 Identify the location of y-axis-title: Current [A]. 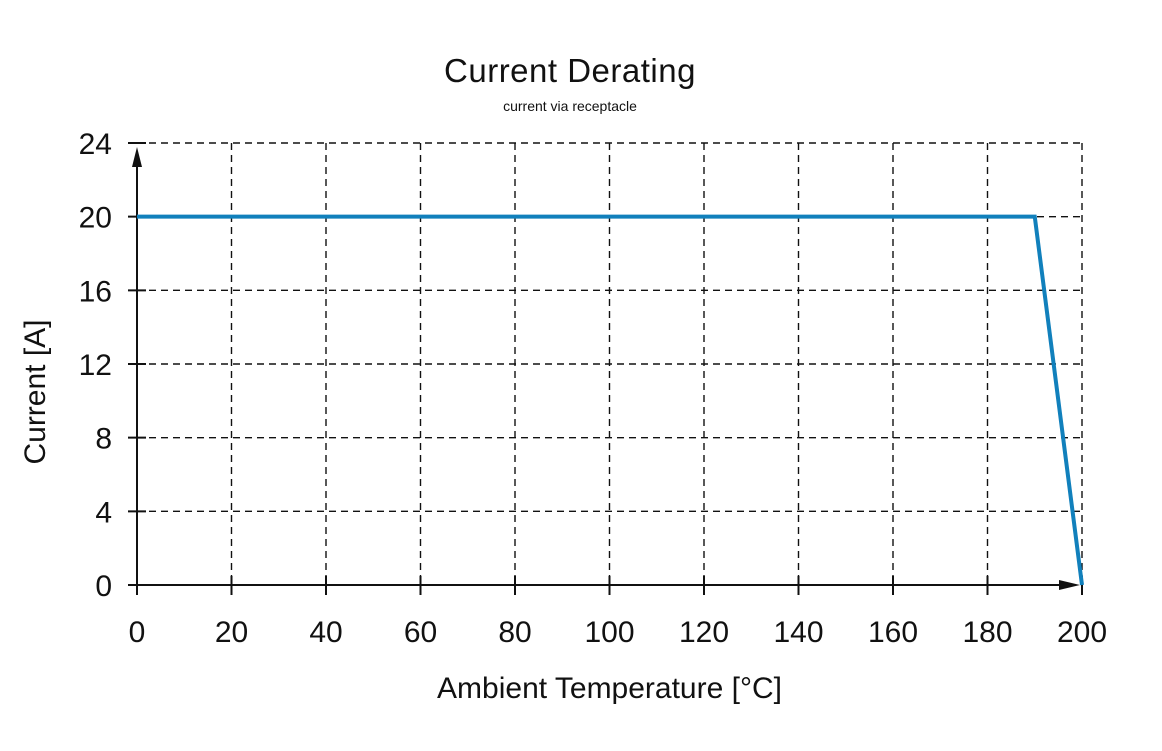
(35, 392).